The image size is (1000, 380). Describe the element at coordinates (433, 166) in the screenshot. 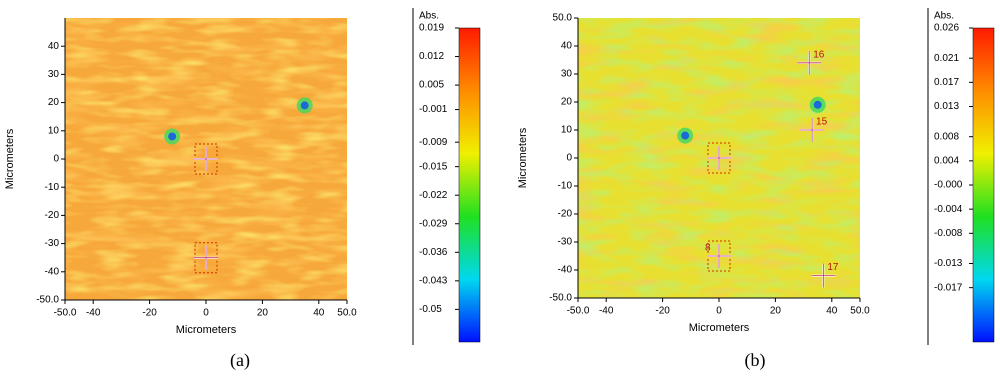

I see `colorbar-tick-label: -0.015` at that location.